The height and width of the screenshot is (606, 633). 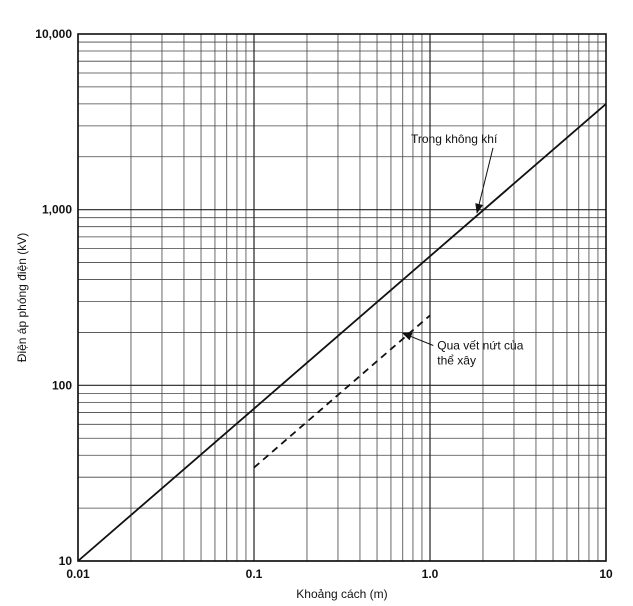 What do you see at coordinates (78, 574) in the screenshot?
I see `x-tick-label: 0.01` at bounding box center [78, 574].